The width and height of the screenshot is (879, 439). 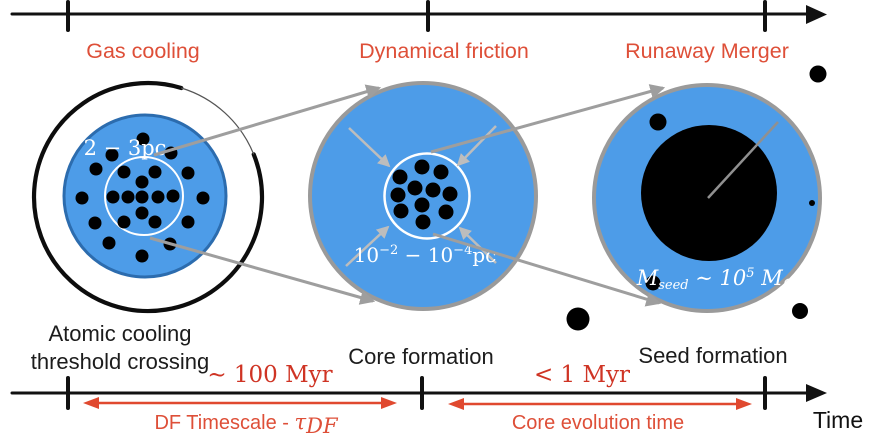 I want to click on time-axis-label: Time, so click(x=838, y=420).